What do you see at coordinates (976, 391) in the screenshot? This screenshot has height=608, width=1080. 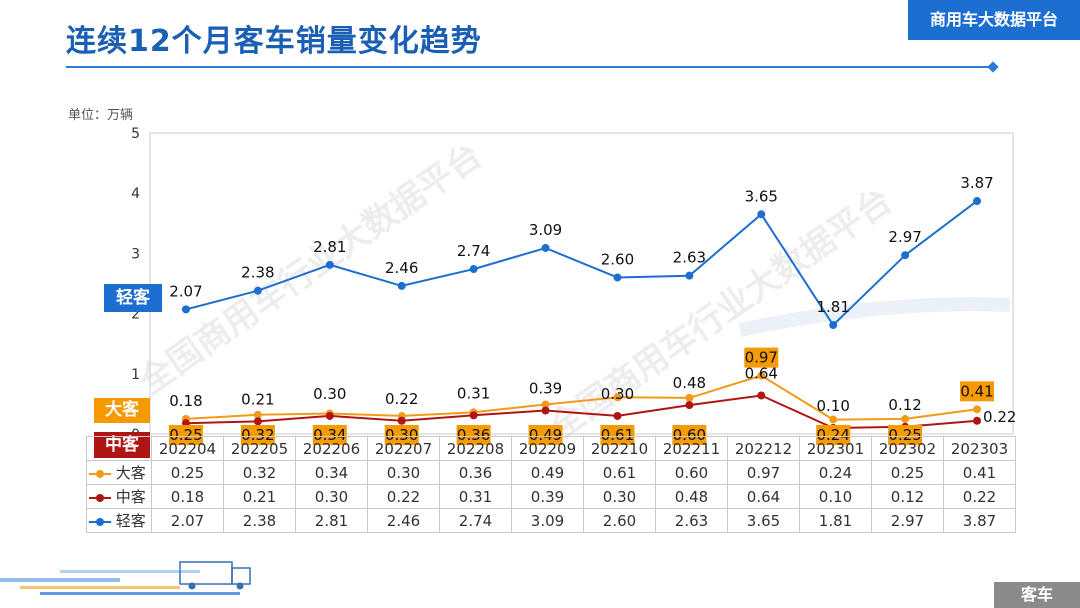 I see `data-label-text: 0.41` at bounding box center [976, 391].